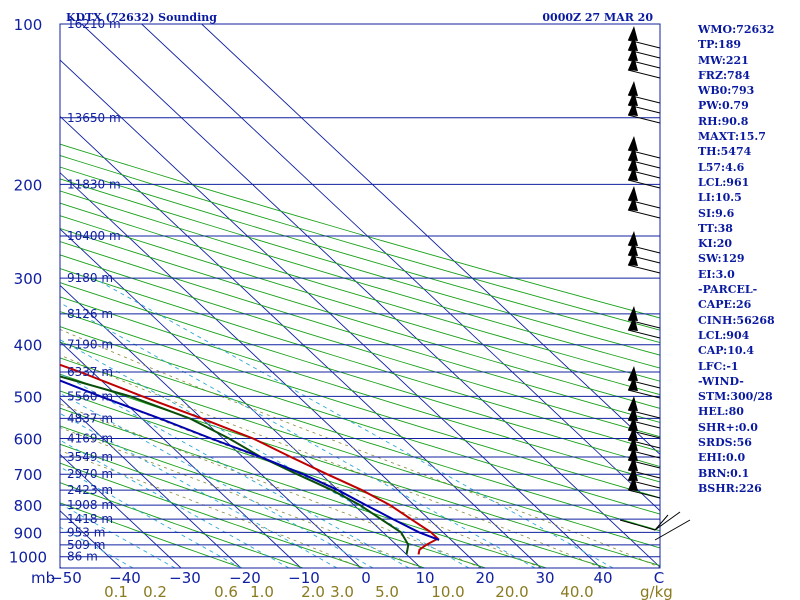 The width and height of the screenshot is (800, 600). I want to click on index-line: TP:189, so click(720, 45).